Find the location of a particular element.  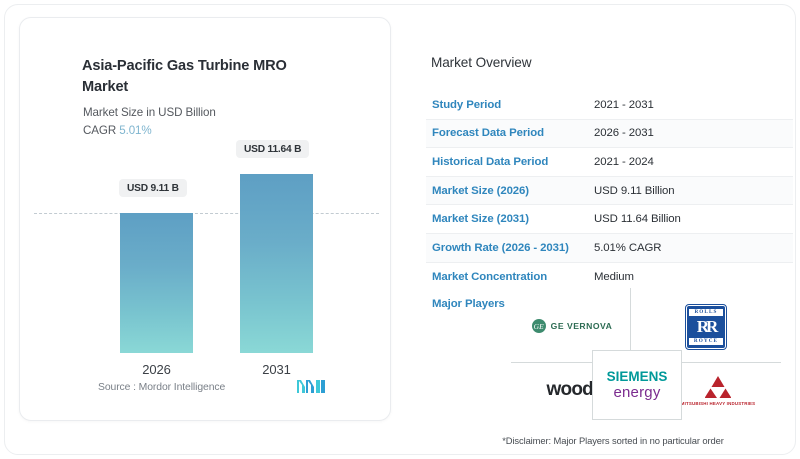

table-row: Historical Data Period 2021 - 2024 is located at coordinates (609, 162).